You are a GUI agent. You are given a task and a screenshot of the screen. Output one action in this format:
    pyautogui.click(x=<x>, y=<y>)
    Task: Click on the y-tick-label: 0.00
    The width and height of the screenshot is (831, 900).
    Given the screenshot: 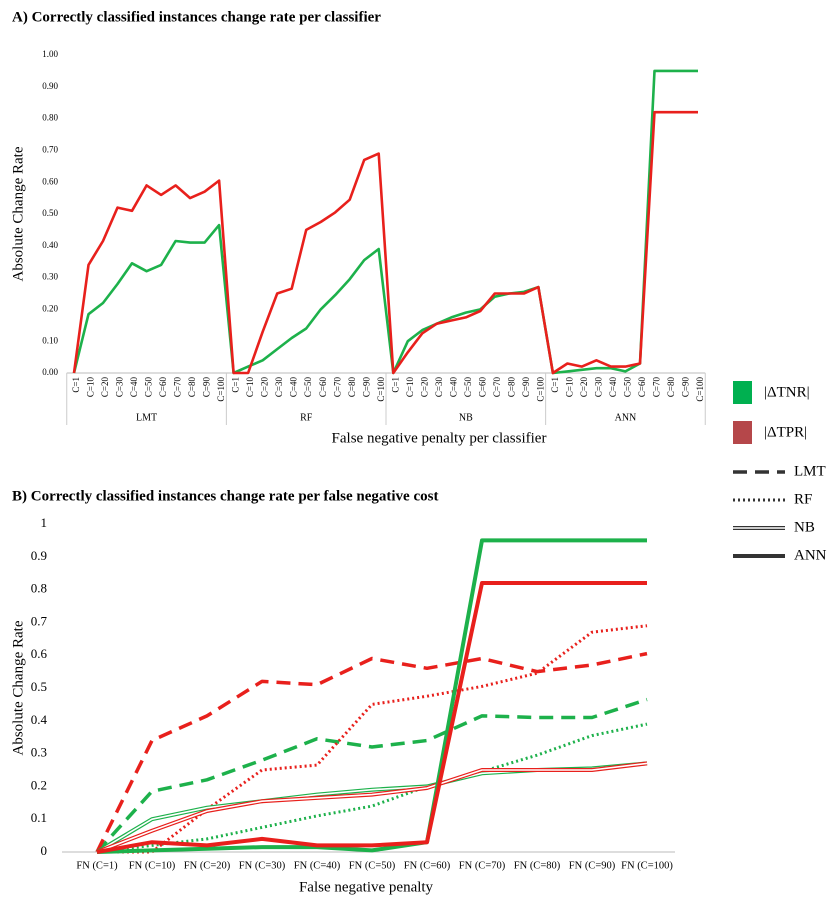 What is the action you would take?
    pyautogui.click(x=50, y=372)
    